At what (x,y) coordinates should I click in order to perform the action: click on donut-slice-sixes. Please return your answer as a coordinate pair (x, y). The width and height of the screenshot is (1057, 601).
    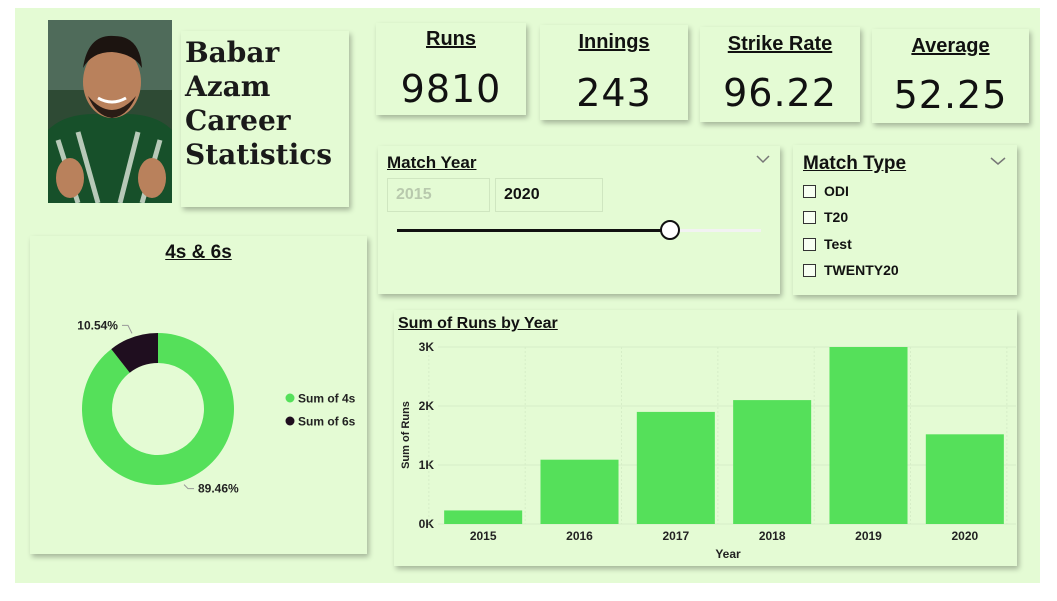
    Looking at the image, I should click on (134, 353).